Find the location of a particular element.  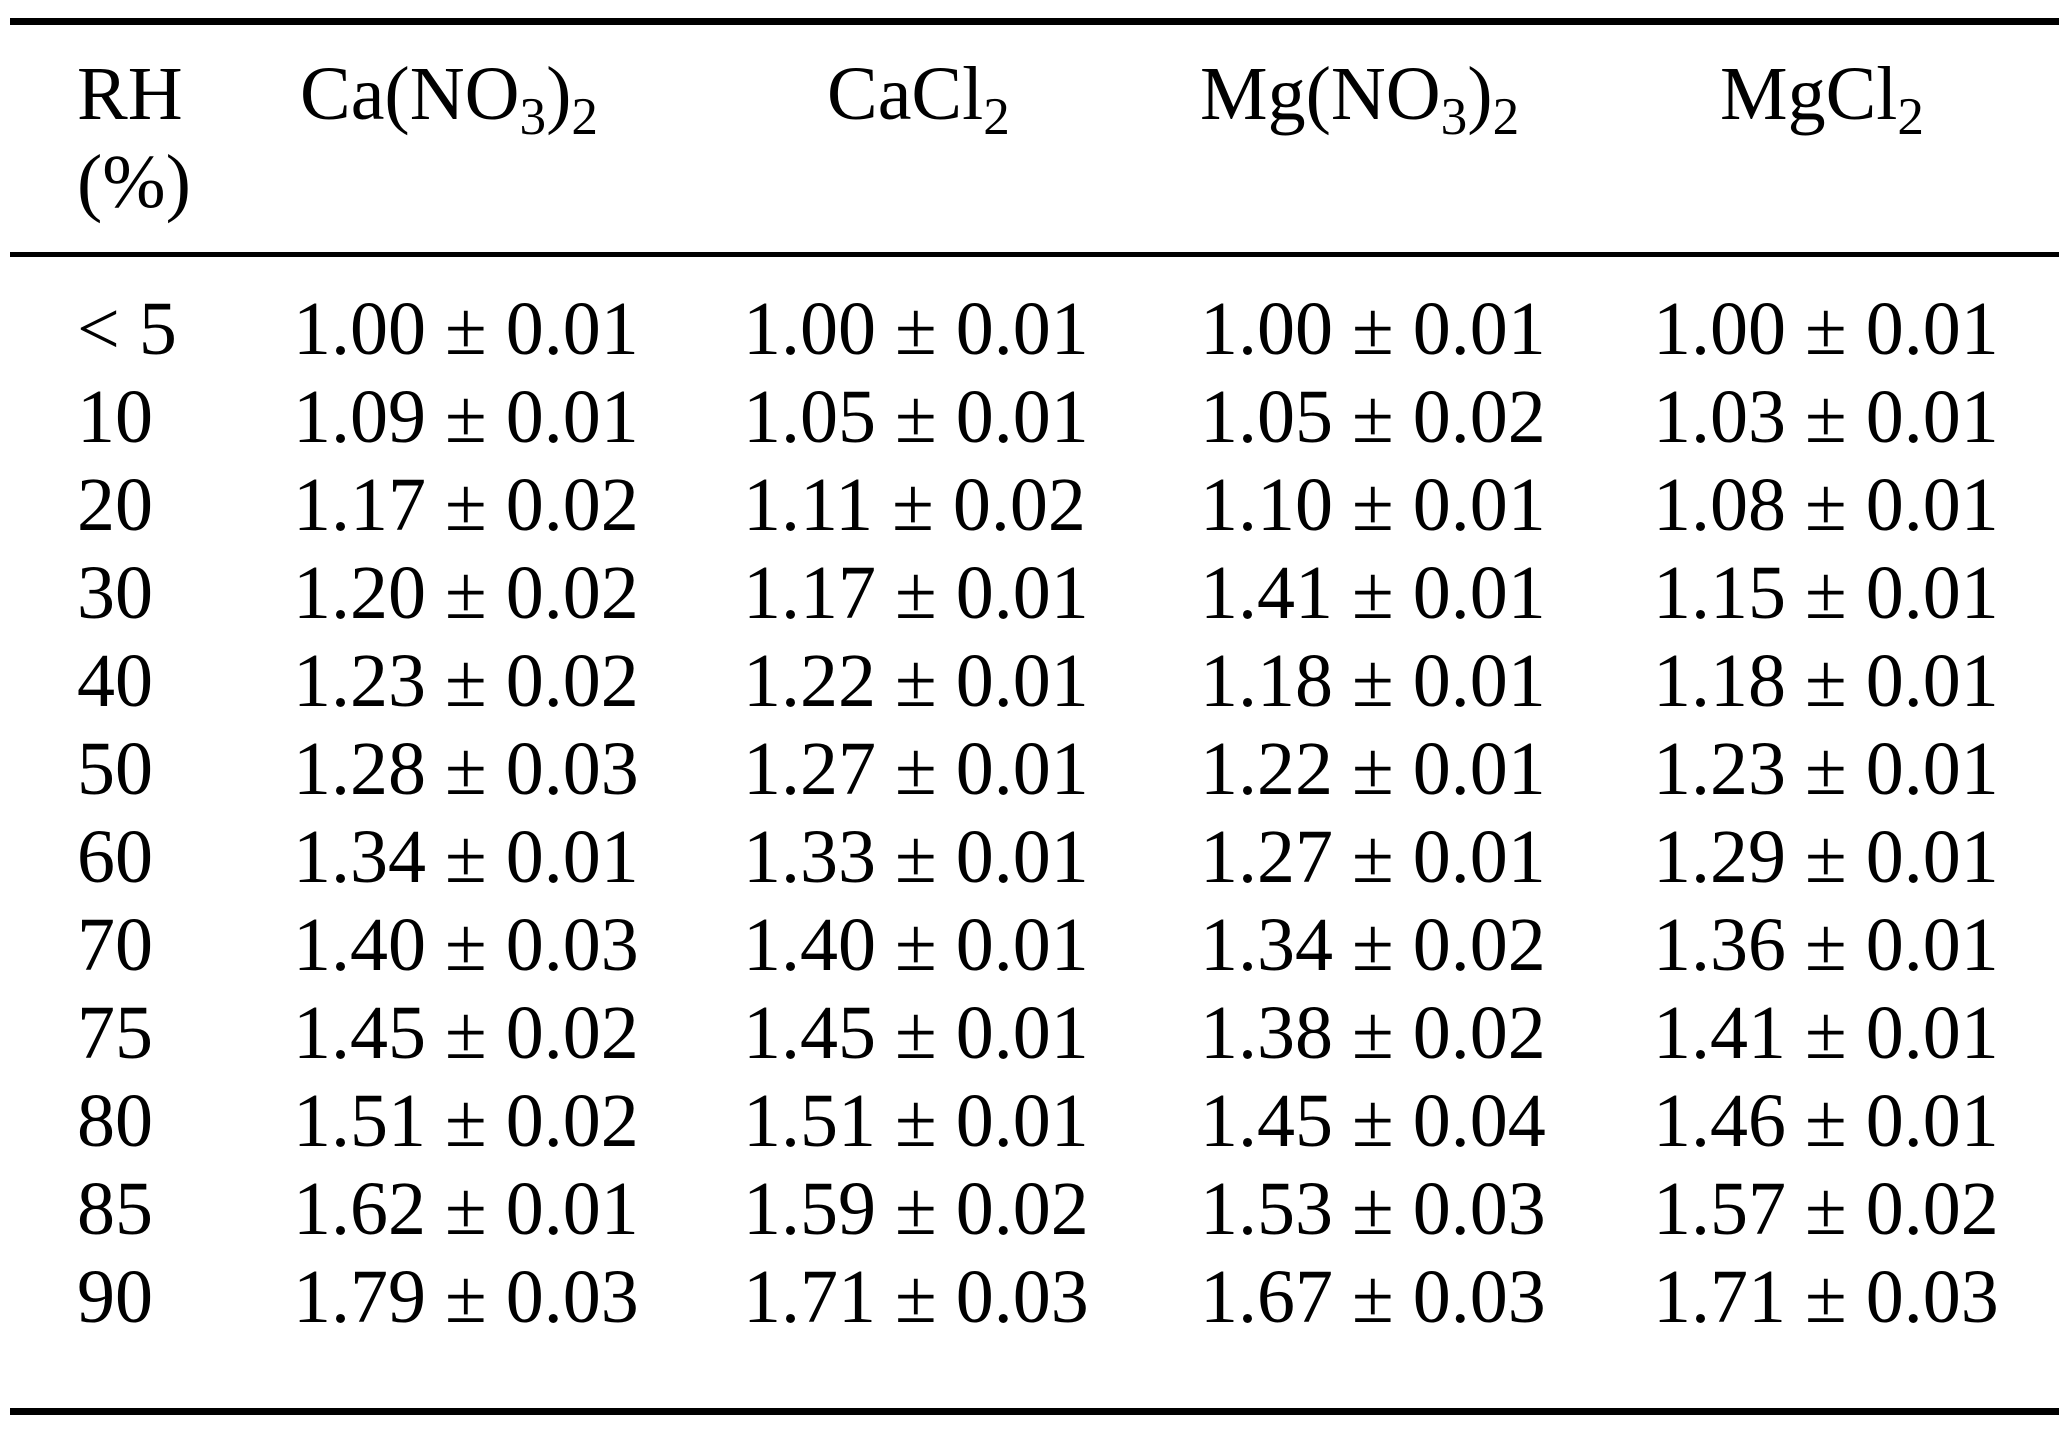

cell-ca-no3: 1.40 ± 0.03 is located at coordinates (466, 944).